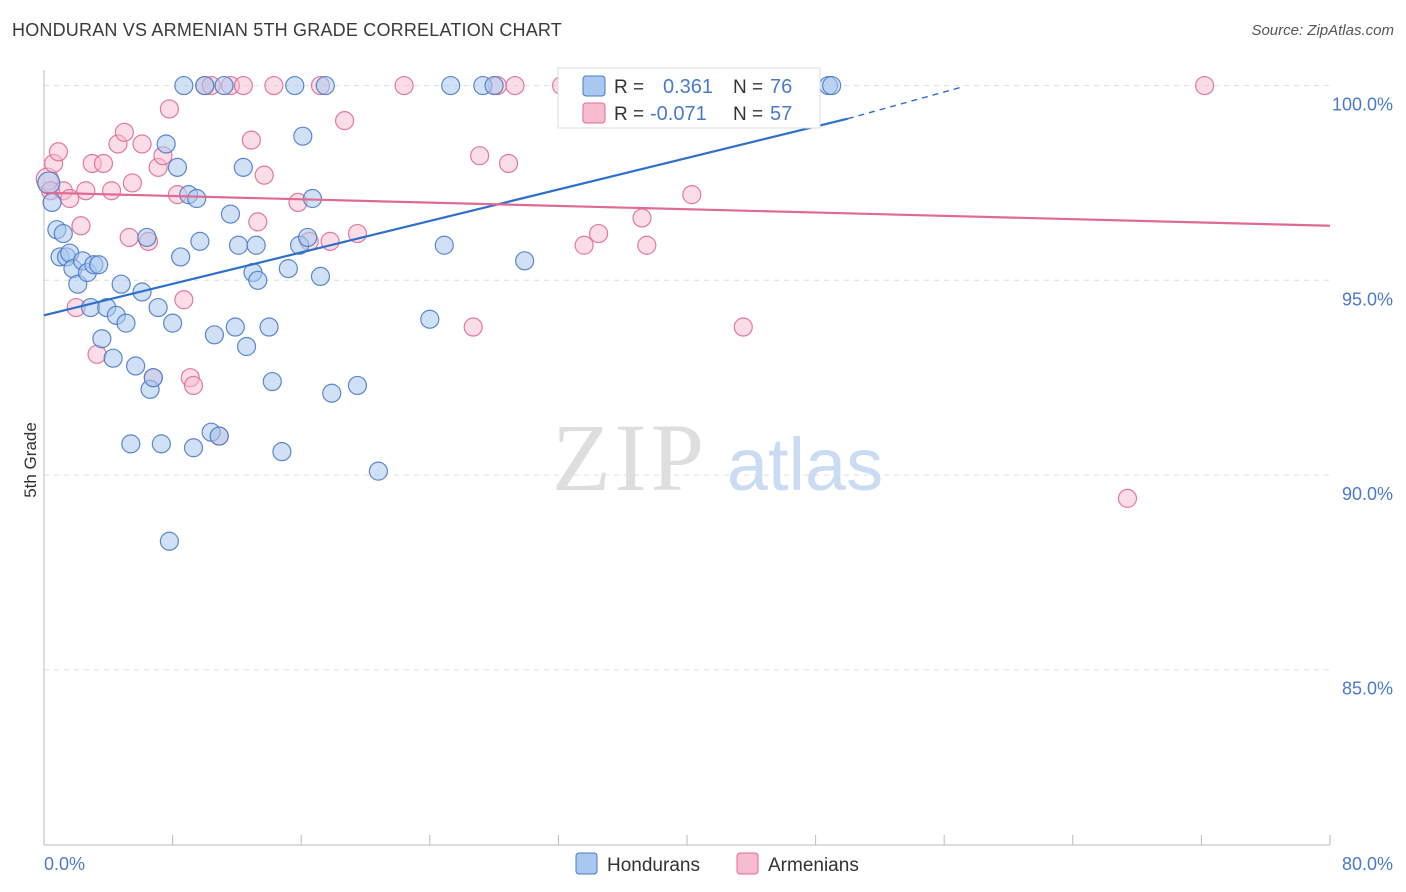  Describe the element at coordinates (688, 87) in the screenshot. I see `legend-r-value-1: 0.361` at that location.